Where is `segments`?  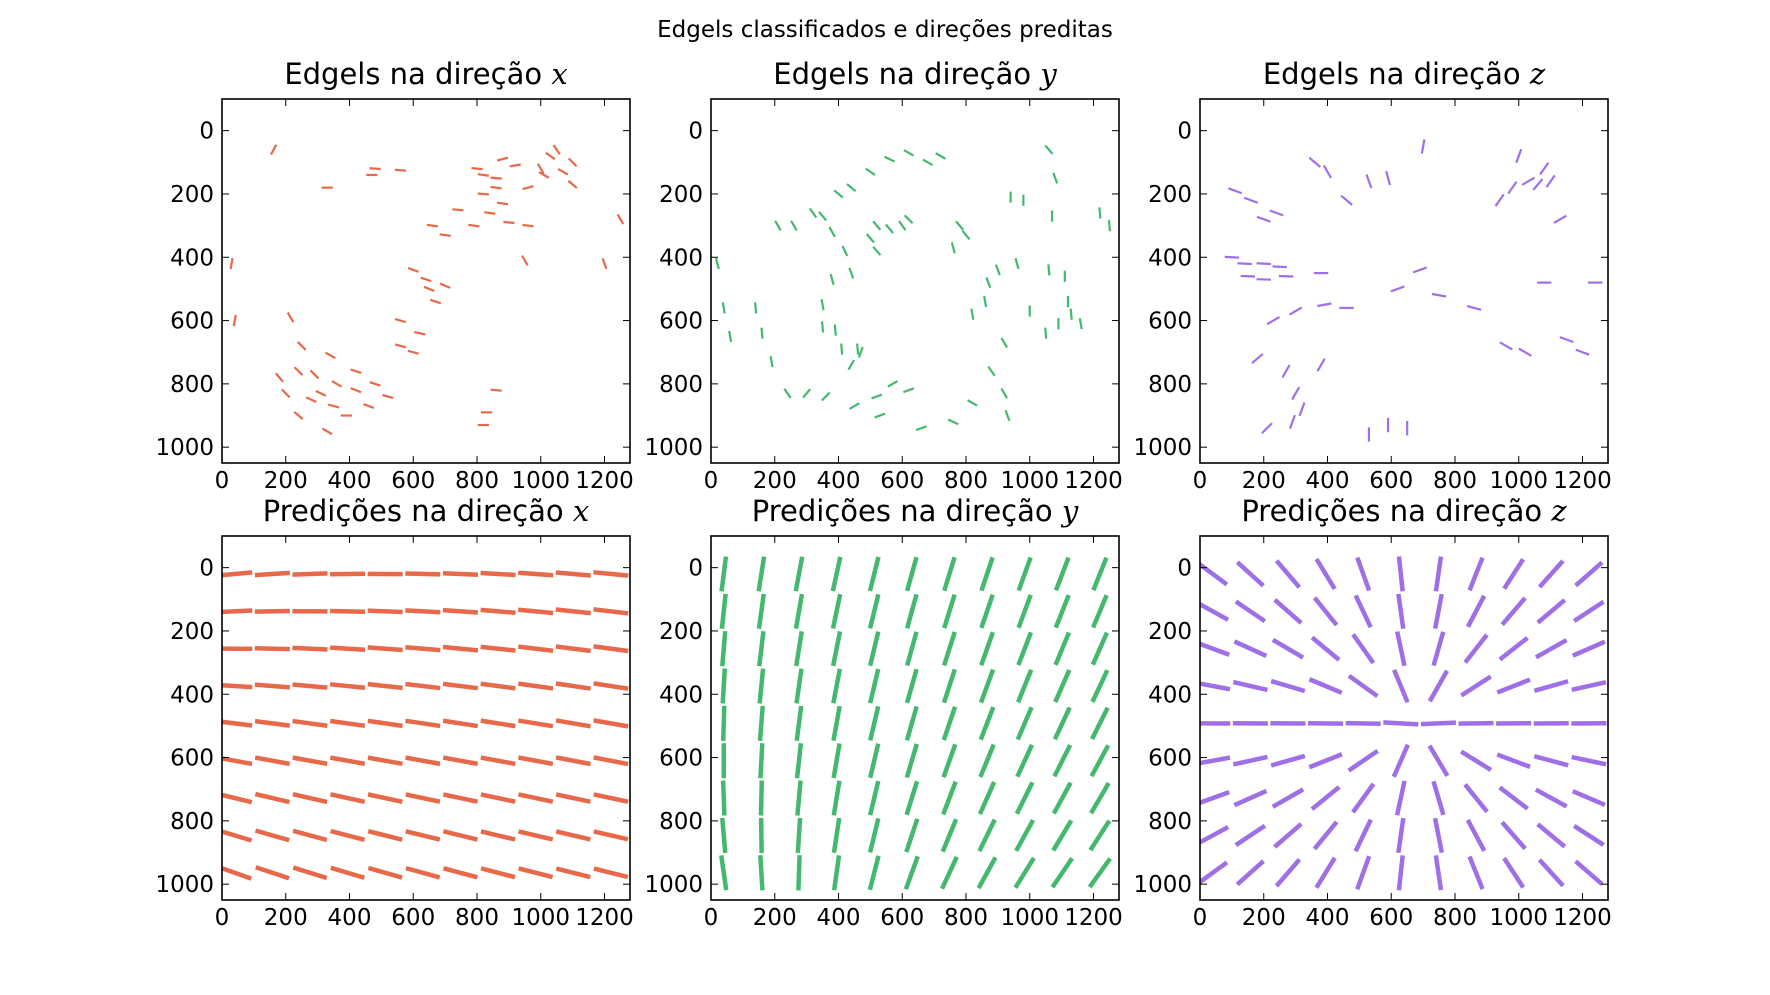
segments is located at coordinates (1403, 723).